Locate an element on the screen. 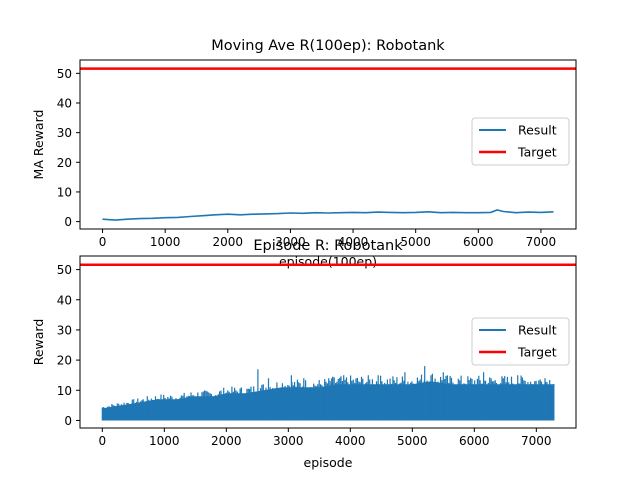 The image size is (640, 480). episode-reward-x-tick-label: 6000 is located at coordinates (474, 441).